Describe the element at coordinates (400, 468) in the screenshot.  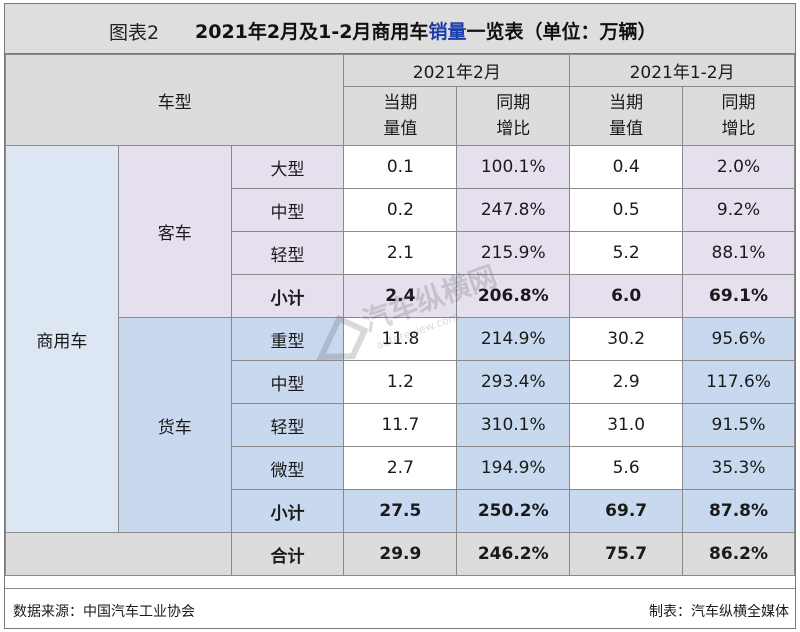
I see `feb-value: 2.7` at that location.